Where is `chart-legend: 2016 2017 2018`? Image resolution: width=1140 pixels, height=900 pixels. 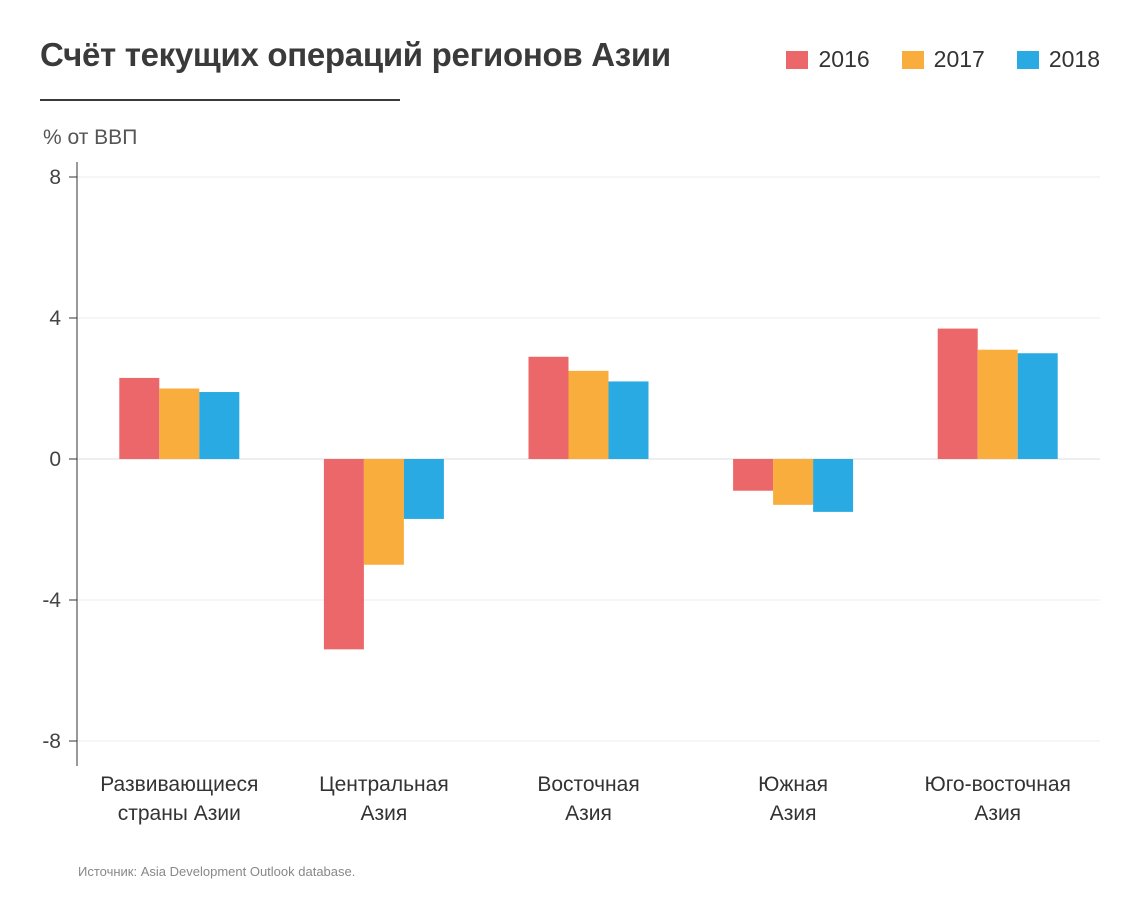 chart-legend: 2016 2017 2018 is located at coordinates (927, 59).